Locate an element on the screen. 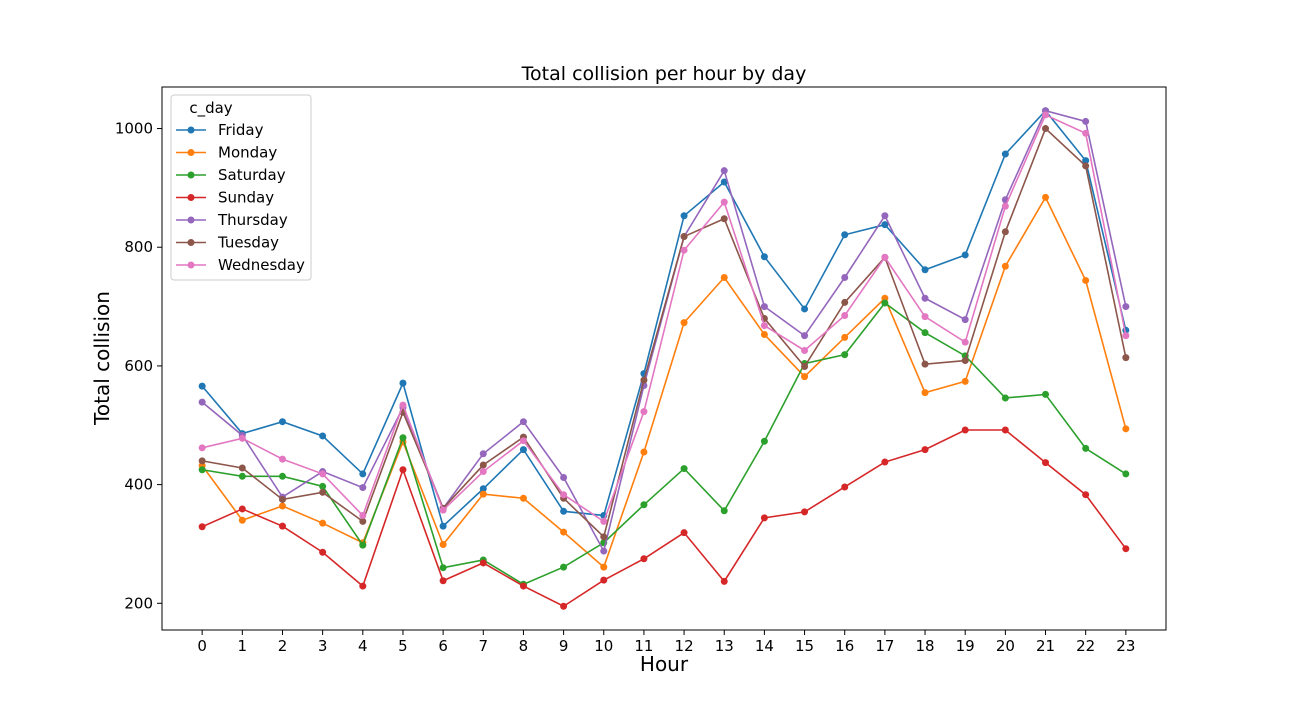 Image resolution: width=1296 pixels, height=720 pixels. chart-title: Total collision per hour by day is located at coordinates (664, 74).